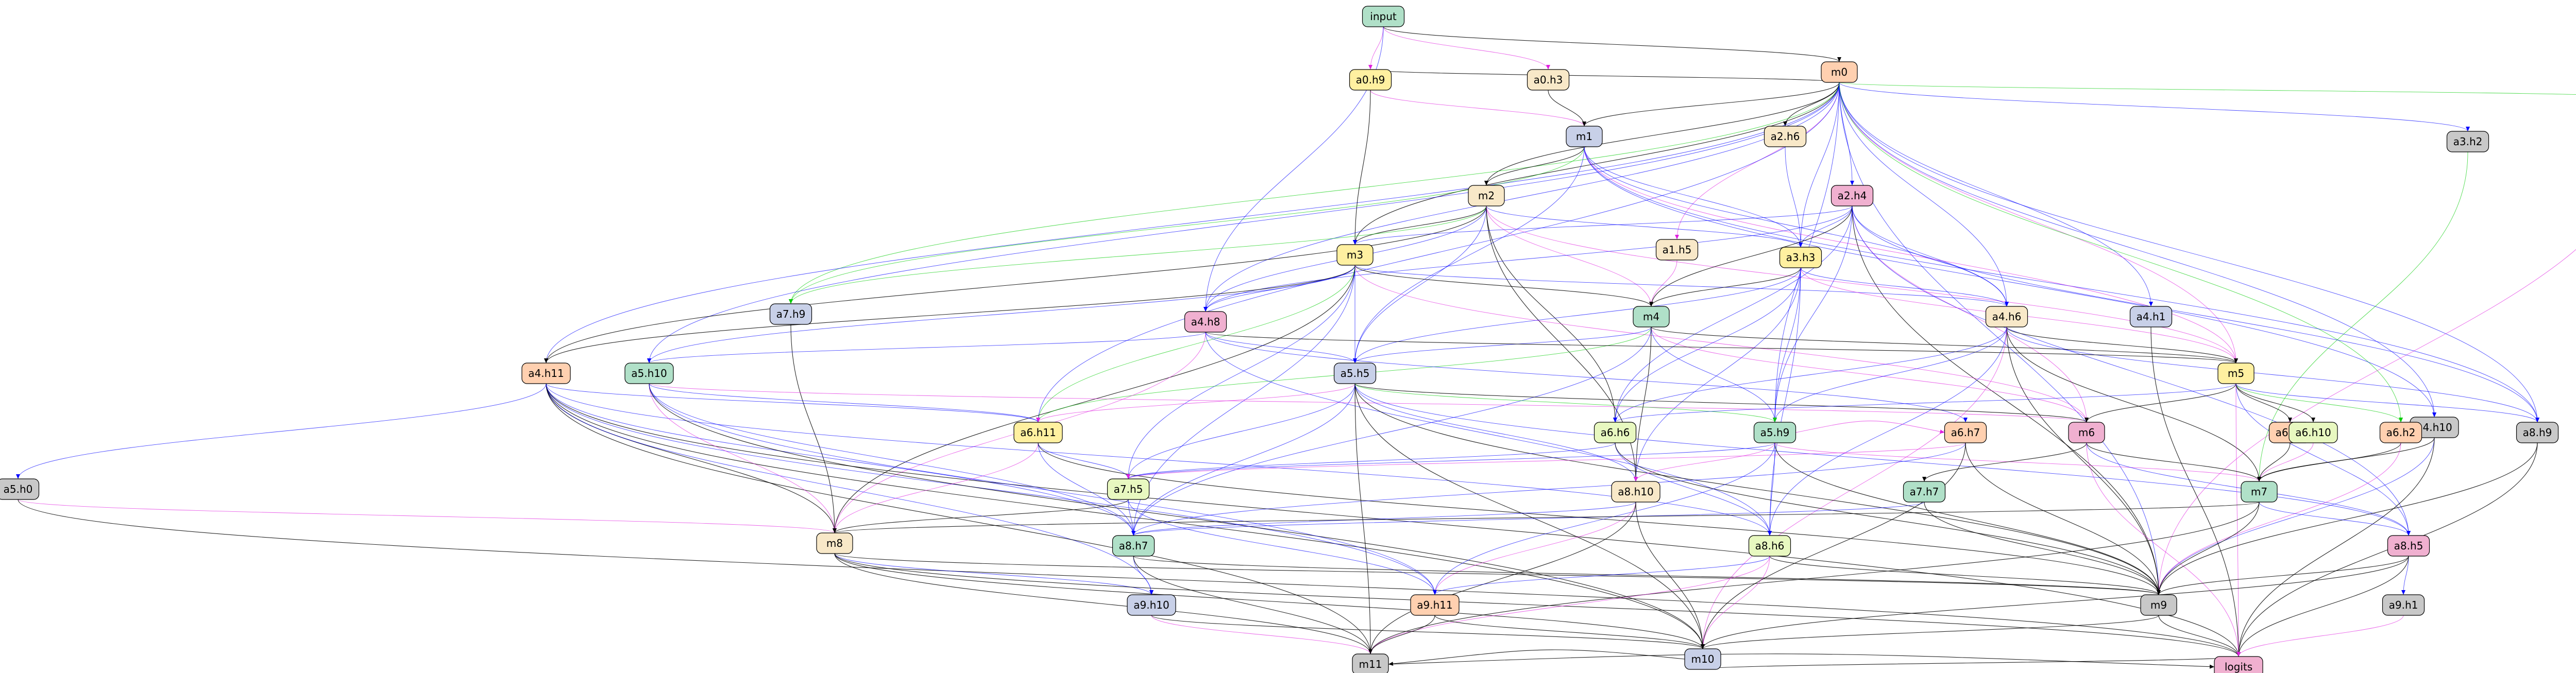  What do you see at coordinates (850, 489) in the screenshot?
I see `edge-a4-h11-to-a9-h10` at bounding box center [850, 489].